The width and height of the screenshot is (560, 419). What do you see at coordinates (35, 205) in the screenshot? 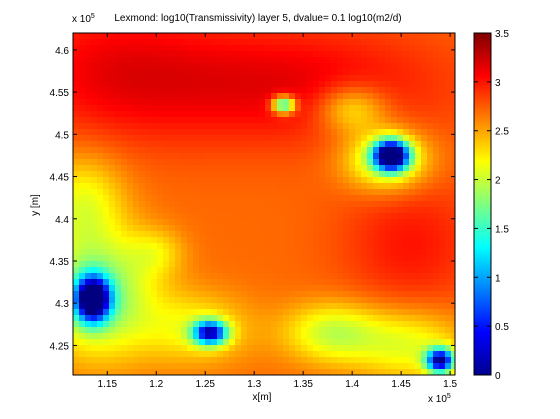
I see `y-axis-label: y [m]` at bounding box center [35, 205].